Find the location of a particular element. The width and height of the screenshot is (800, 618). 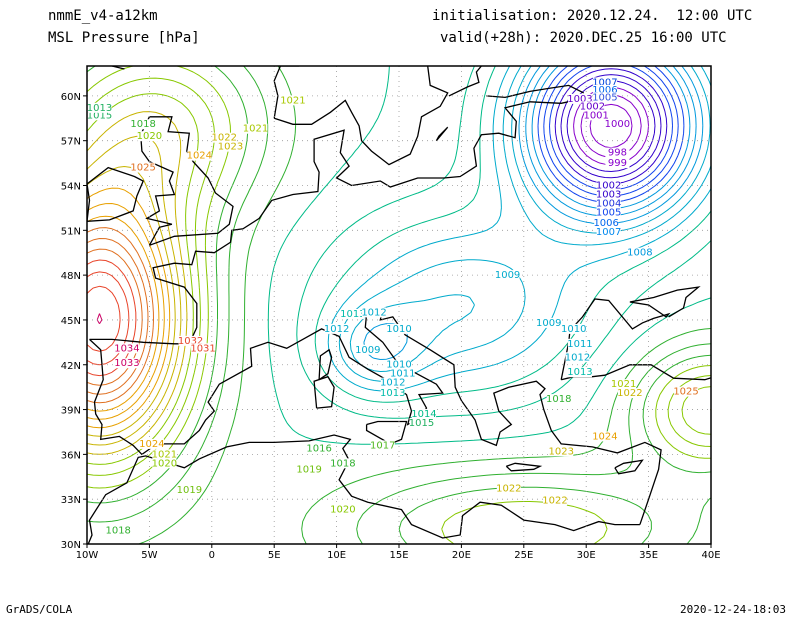

contour-label: 1001 is located at coordinates (595, 115).